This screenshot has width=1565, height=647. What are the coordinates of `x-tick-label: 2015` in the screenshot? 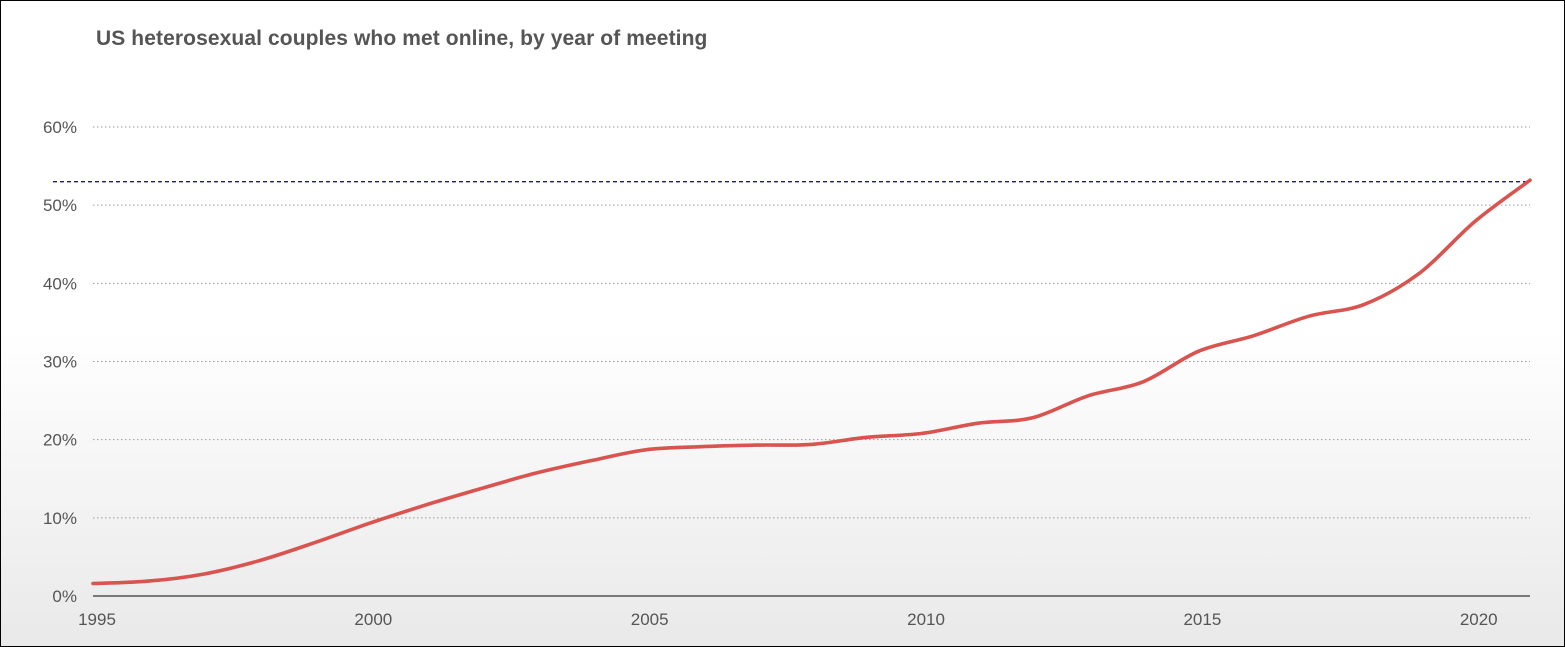 It's located at (1202, 619).